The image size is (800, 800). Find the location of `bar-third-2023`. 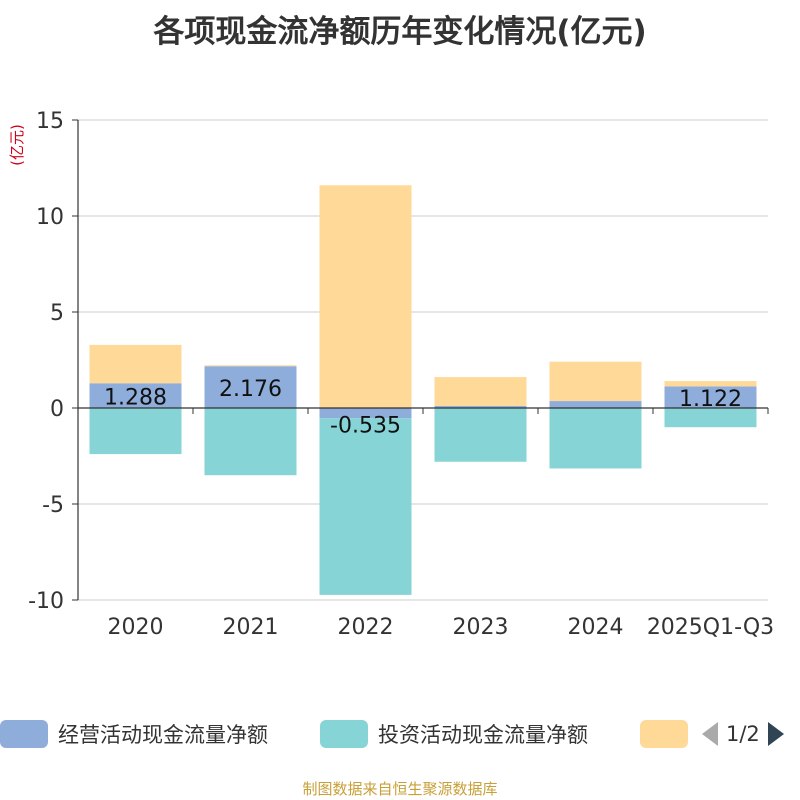

bar-third-2023 is located at coordinates (480, 391).